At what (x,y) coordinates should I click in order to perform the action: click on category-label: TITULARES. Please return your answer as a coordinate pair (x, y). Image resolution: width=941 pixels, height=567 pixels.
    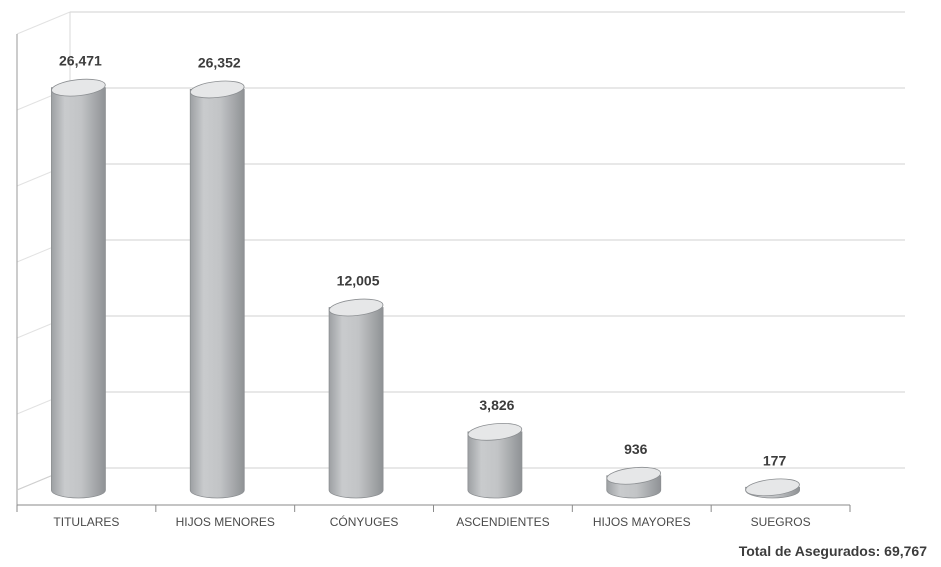
    Looking at the image, I should click on (86, 522).